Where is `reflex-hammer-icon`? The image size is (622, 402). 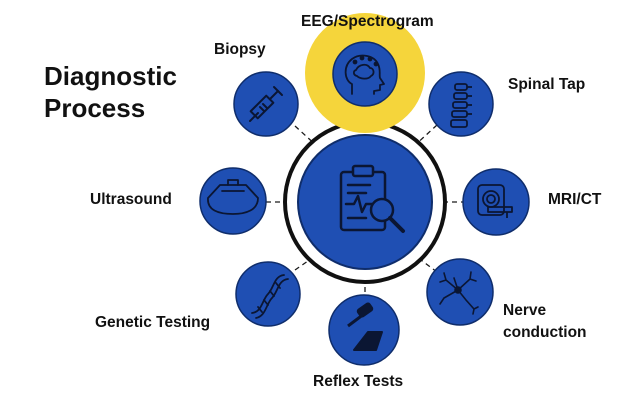 reflex-hammer-icon is located at coordinates (365, 326).